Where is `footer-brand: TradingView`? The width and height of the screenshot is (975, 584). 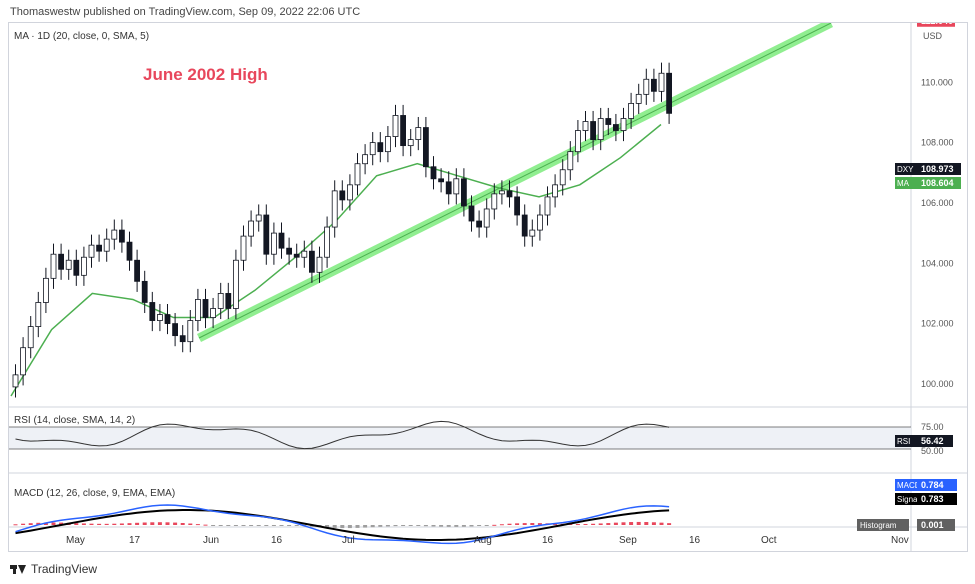
footer-brand: TradingView is located at coordinates (64, 569).